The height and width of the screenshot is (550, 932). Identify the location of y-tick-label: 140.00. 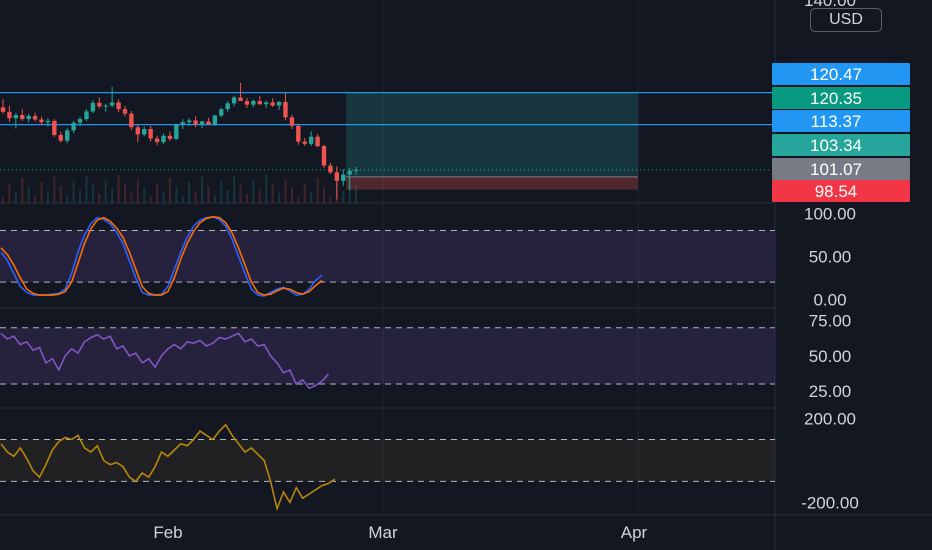
(830, 5).